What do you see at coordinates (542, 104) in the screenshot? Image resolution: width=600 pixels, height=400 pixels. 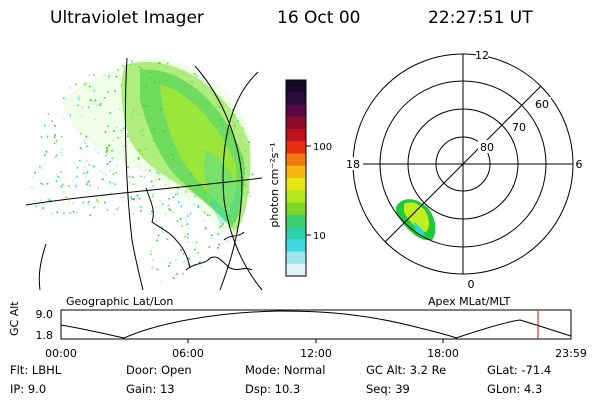 I see `mlat-label-60: 60` at bounding box center [542, 104].